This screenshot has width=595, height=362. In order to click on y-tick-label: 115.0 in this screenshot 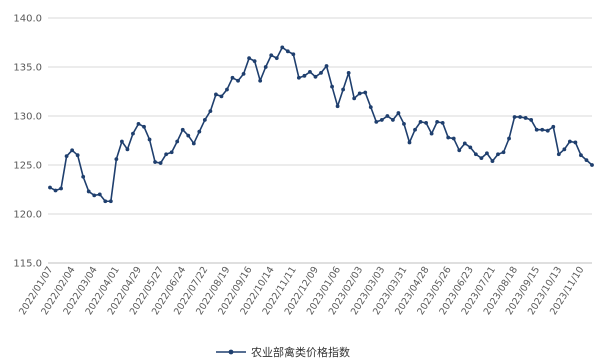, I will do `click(27, 264)`.